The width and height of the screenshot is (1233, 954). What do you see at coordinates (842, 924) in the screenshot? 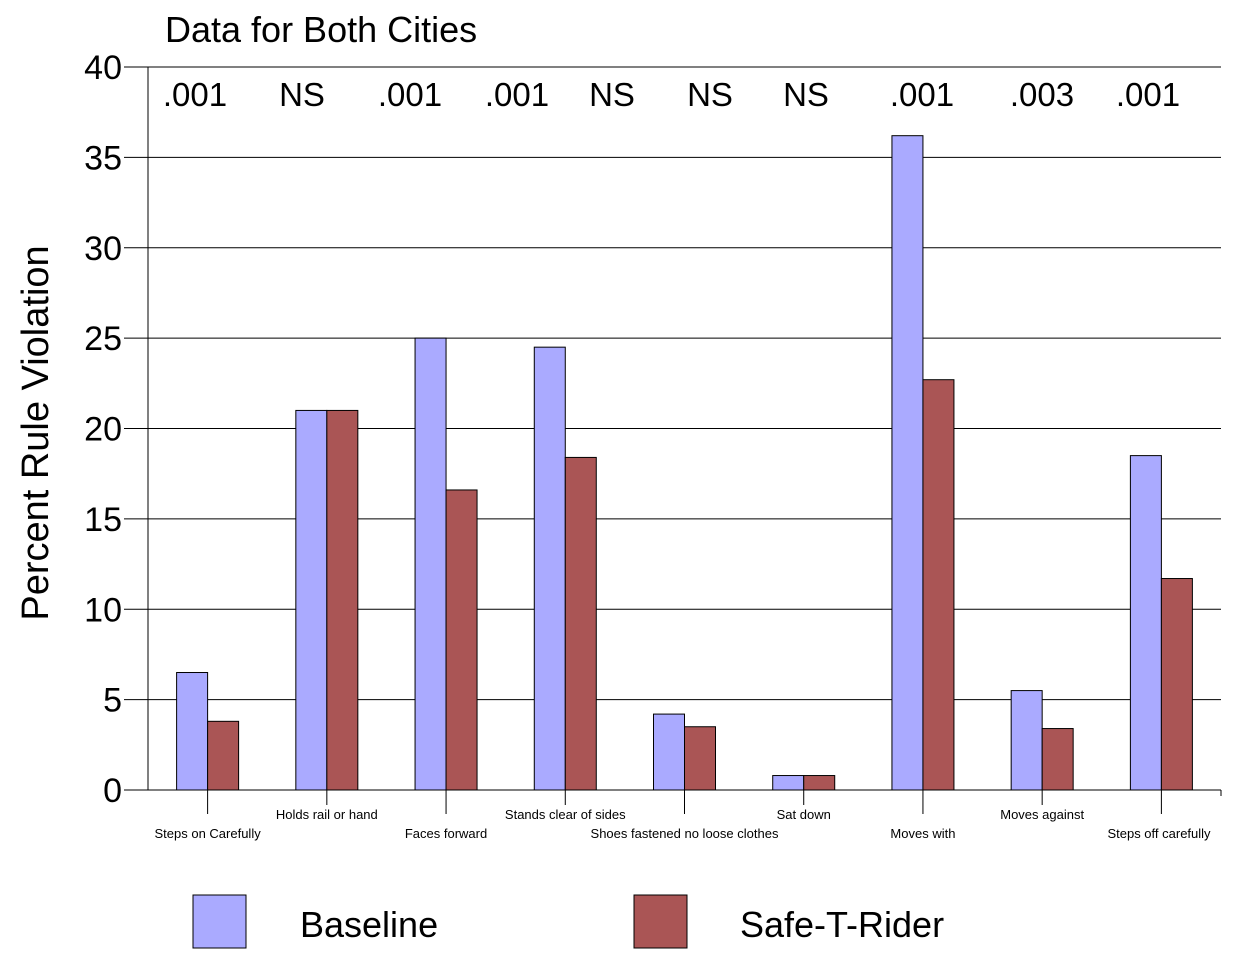
I see `legend-label: Safe-T-Rider` at bounding box center [842, 924].